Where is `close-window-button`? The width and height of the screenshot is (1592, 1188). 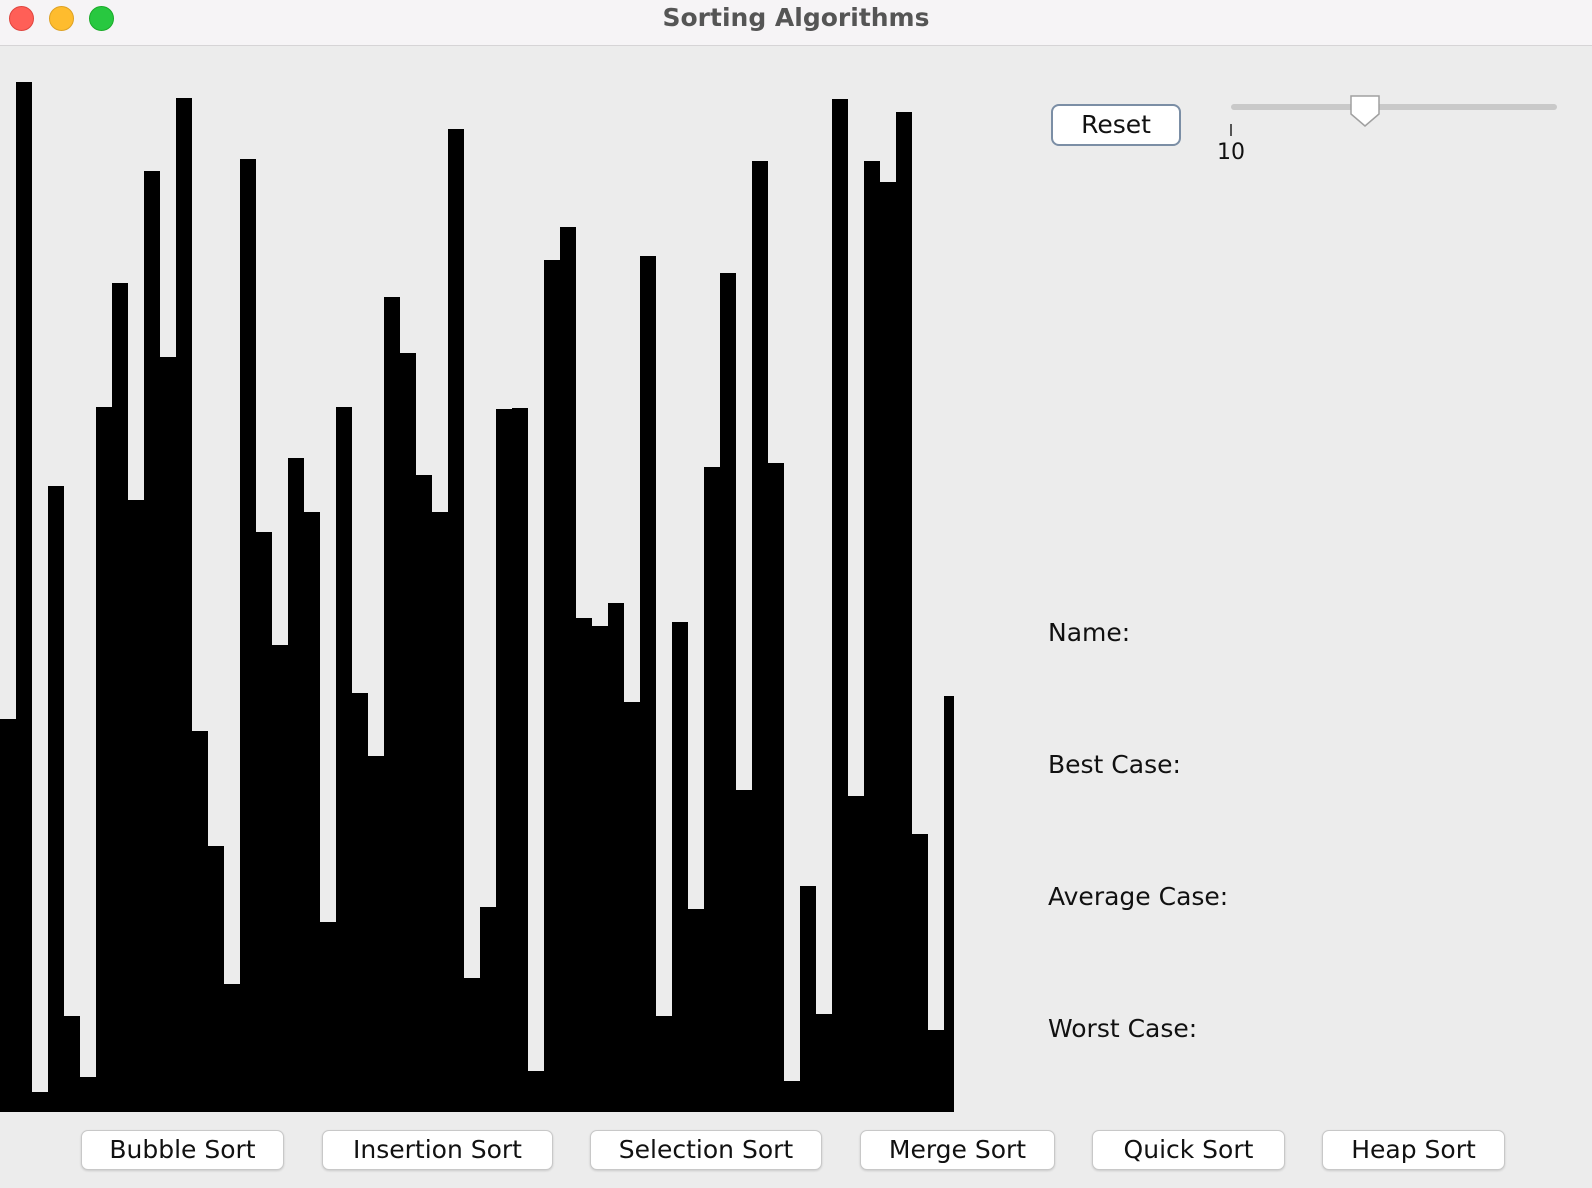 close-window-button is located at coordinates (21, 18).